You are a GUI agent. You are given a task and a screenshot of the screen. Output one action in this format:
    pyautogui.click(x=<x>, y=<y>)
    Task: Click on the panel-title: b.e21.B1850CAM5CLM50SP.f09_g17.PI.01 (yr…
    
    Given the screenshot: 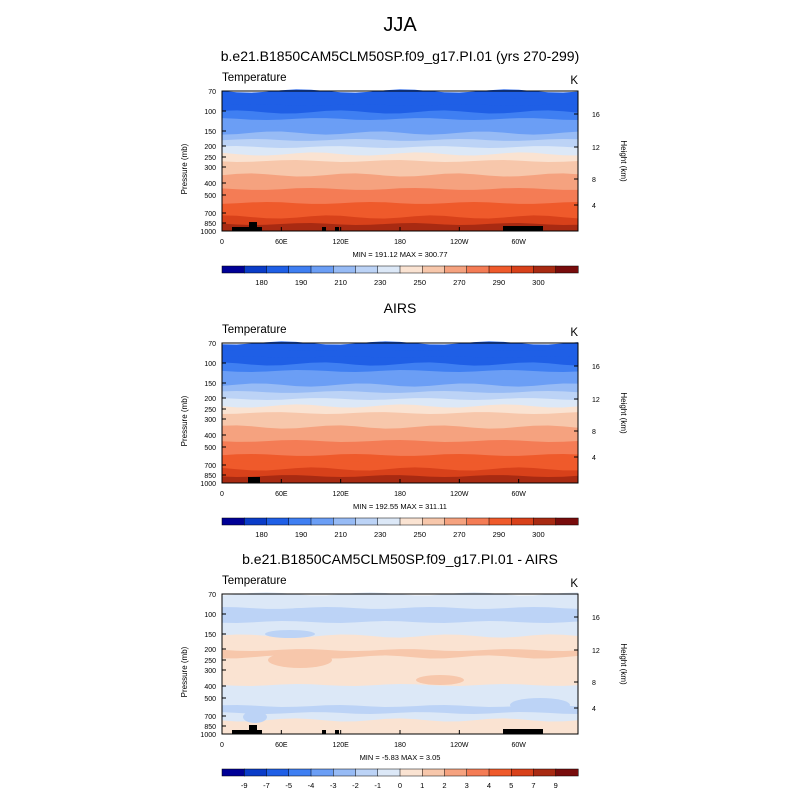 What is the action you would take?
    pyautogui.click(x=400, y=56)
    